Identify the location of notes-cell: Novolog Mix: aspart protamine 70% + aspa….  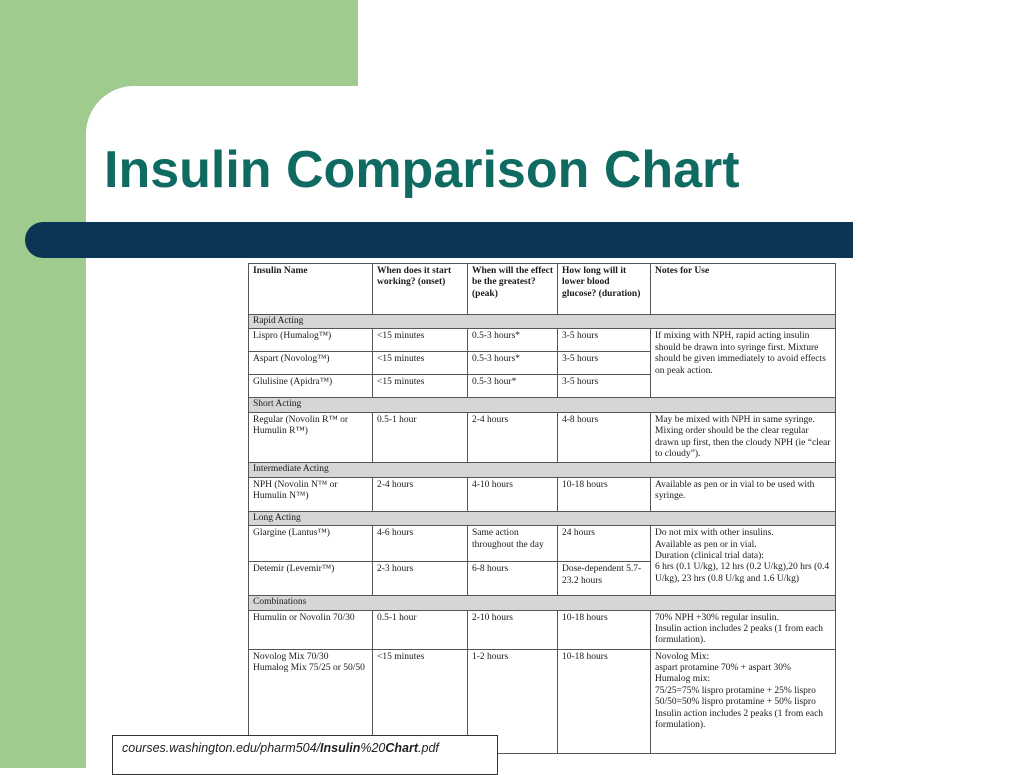
(743, 701).